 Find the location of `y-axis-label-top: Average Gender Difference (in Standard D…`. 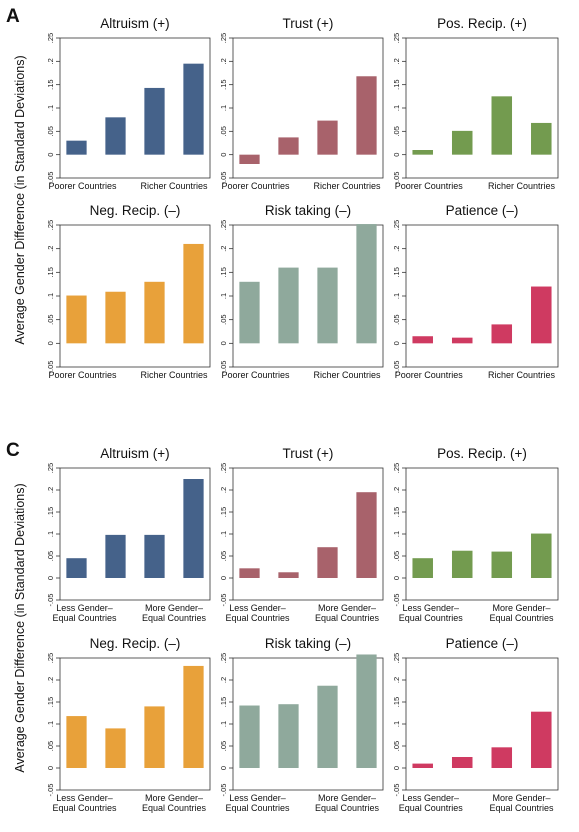

y-axis-label-top: Average Gender Difference (in Standard D… is located at coordinates (20, 199).